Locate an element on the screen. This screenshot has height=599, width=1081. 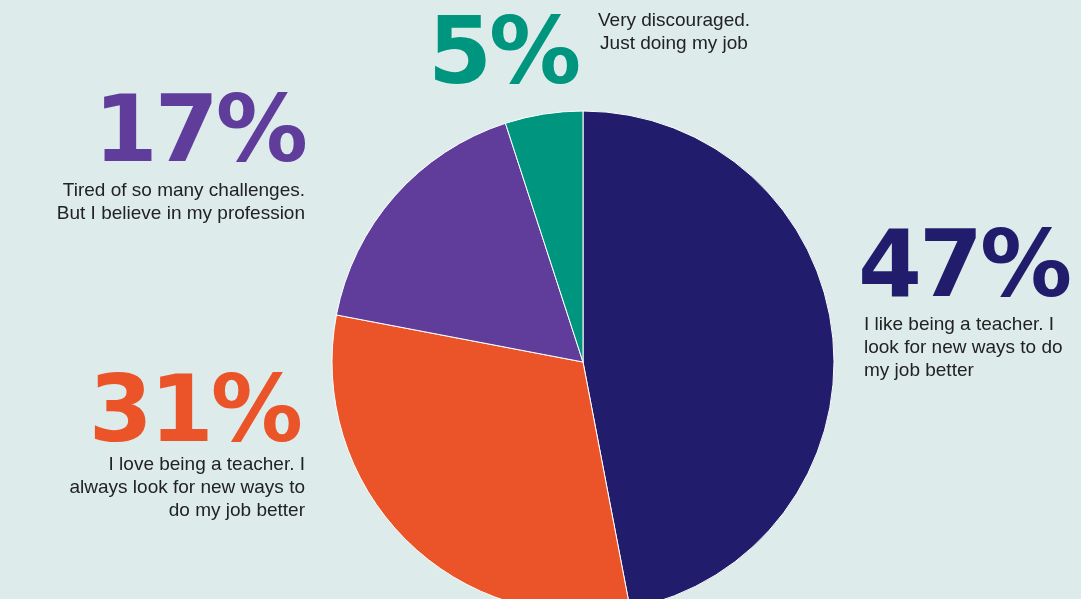
data-label: 5% is located at coordinates (503, 52).